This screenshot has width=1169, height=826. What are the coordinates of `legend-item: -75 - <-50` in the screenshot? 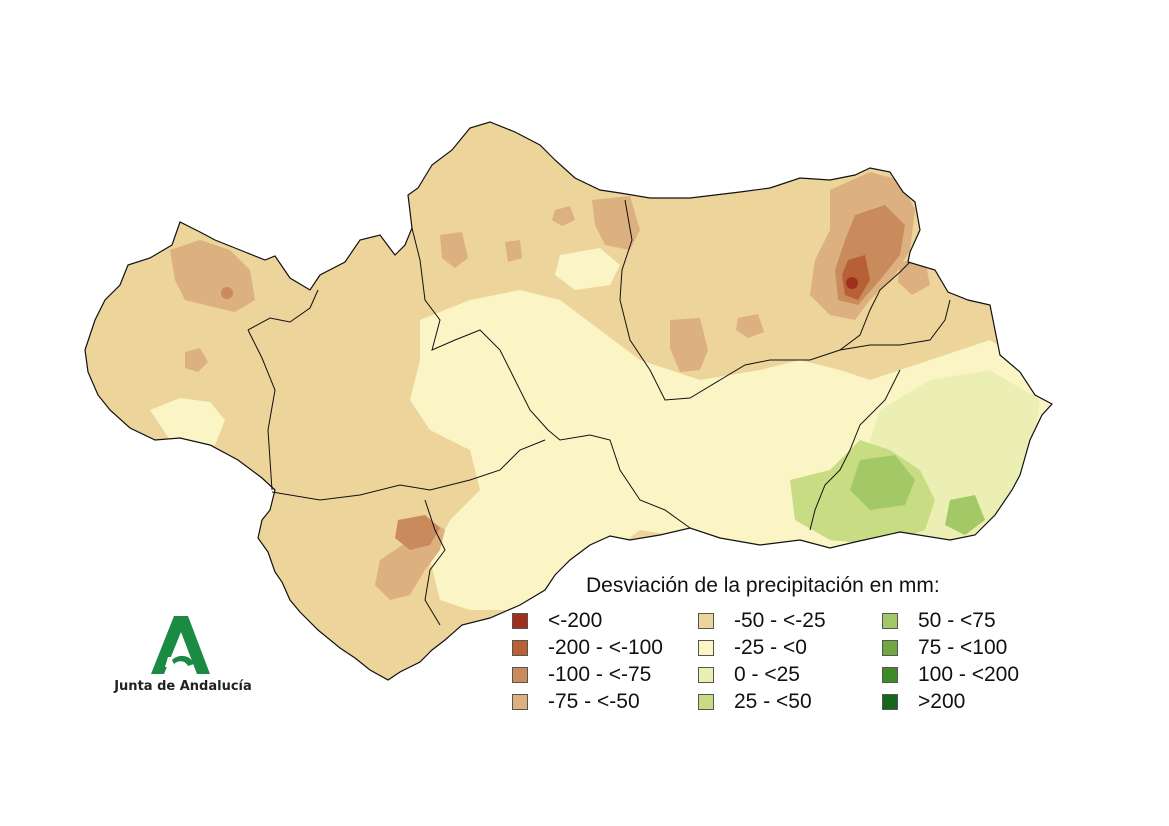 It's located at (576, 702).